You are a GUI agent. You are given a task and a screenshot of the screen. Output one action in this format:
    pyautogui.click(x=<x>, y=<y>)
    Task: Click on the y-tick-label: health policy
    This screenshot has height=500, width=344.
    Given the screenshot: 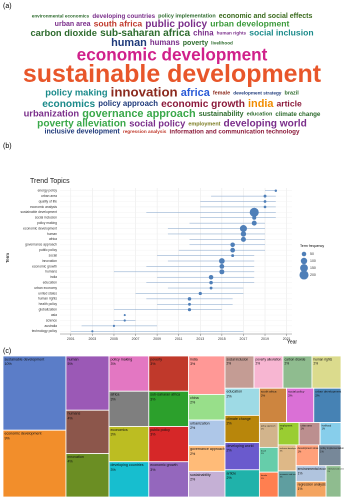 What is the action you would take?
    pyautogui.click(x=48, y=304)
    